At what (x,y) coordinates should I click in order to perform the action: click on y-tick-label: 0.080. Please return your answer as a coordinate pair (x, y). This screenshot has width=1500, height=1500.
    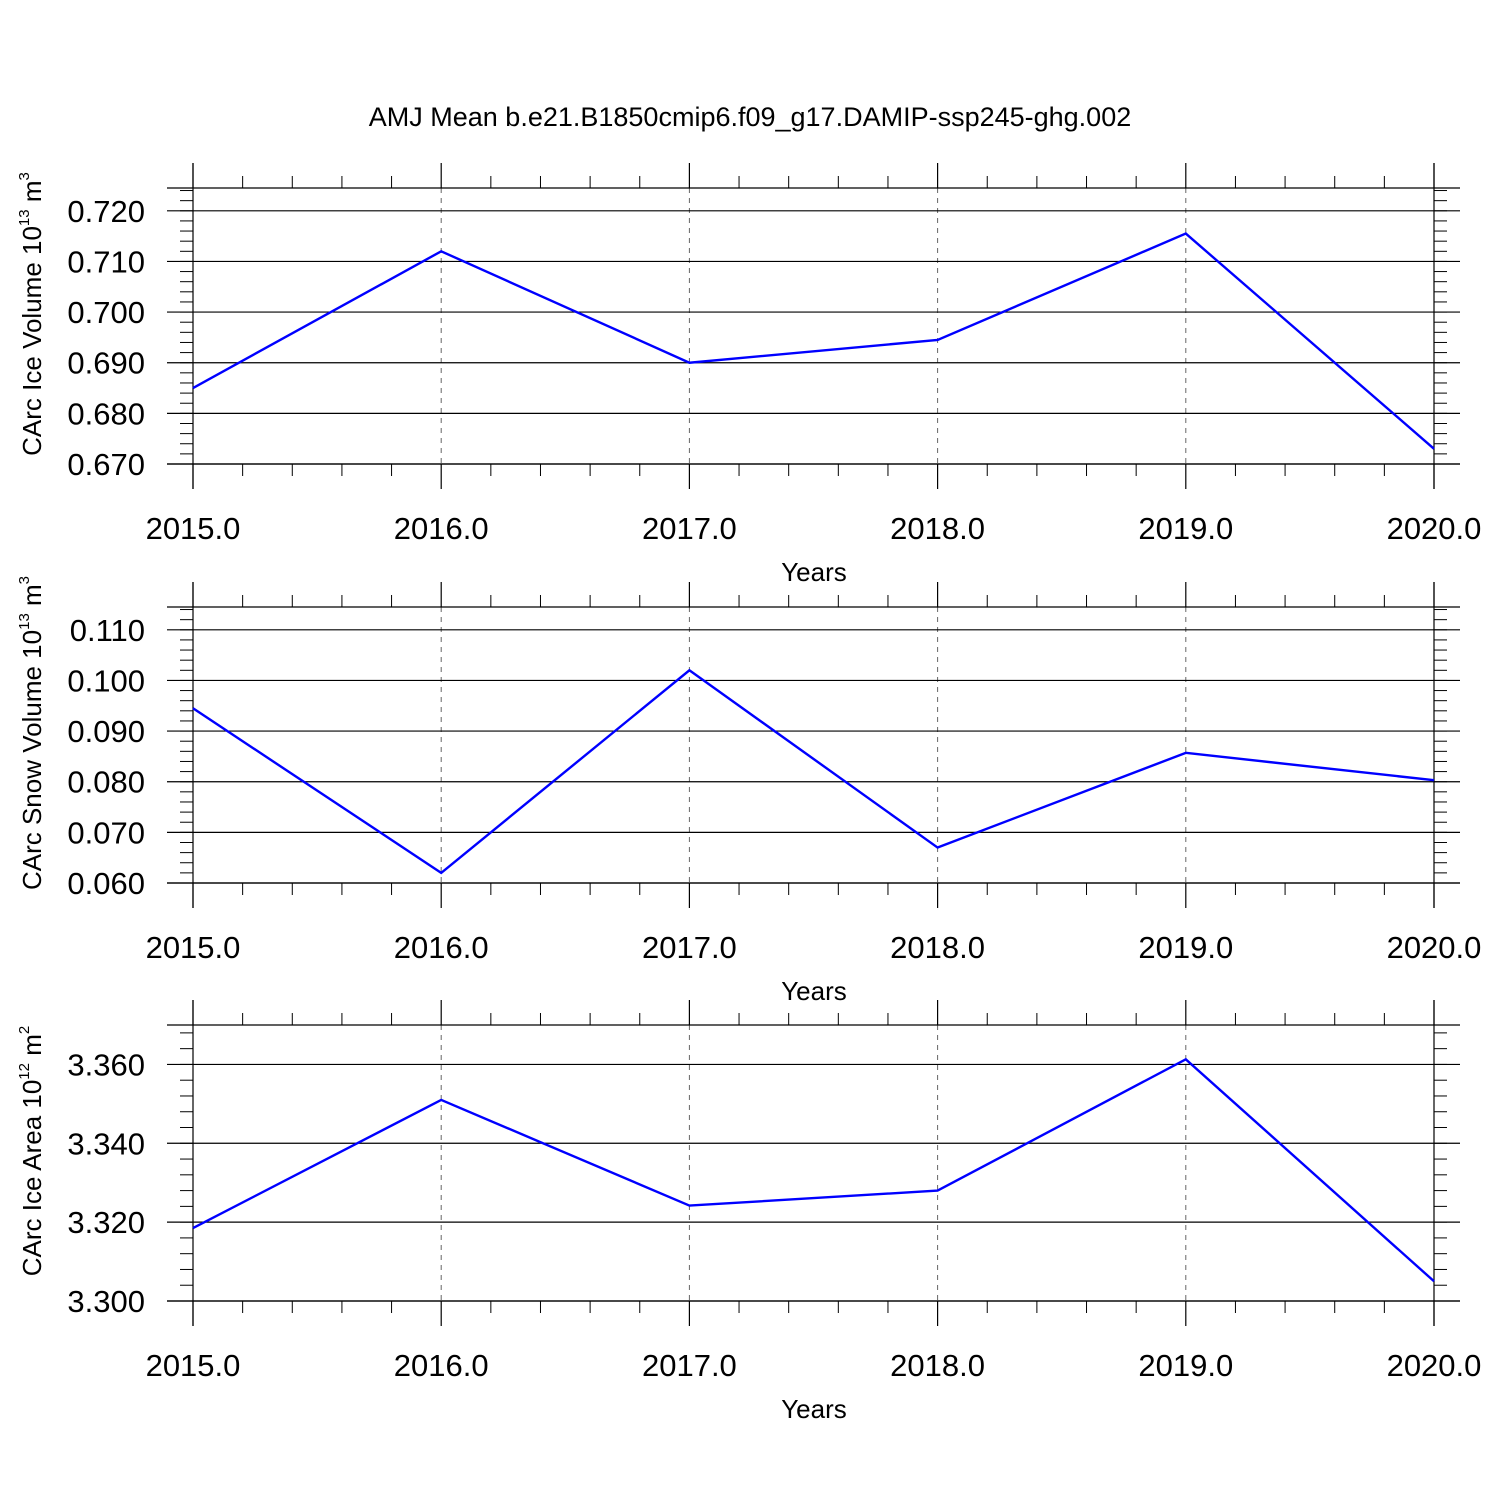
    Looking at the image, I should click on (106, 782).